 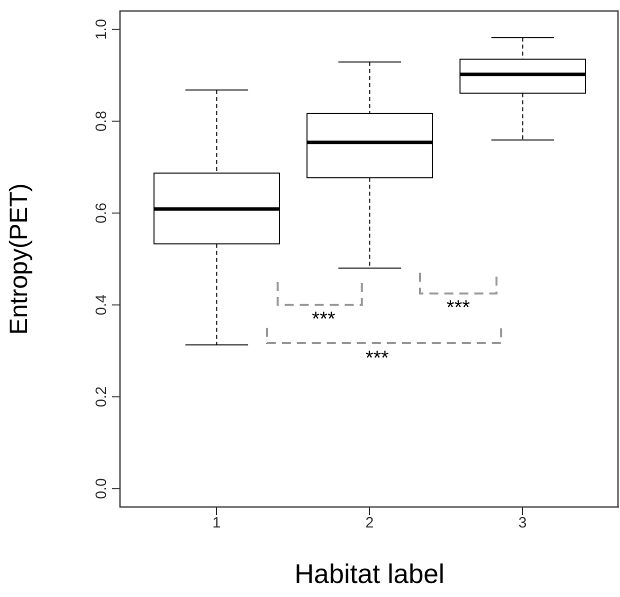 I want to click on y-tick-label: 0.4, so click(x=101, y=305).